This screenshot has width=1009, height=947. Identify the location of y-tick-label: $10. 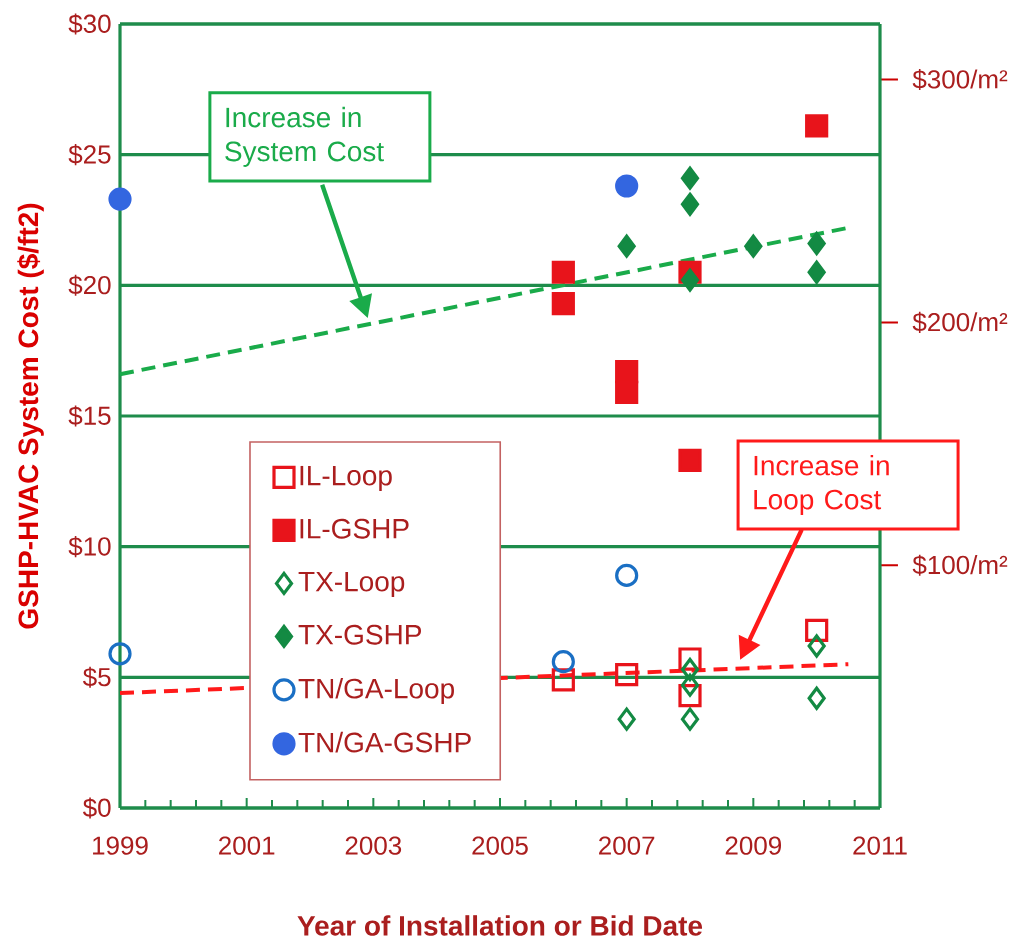
(89, 547).